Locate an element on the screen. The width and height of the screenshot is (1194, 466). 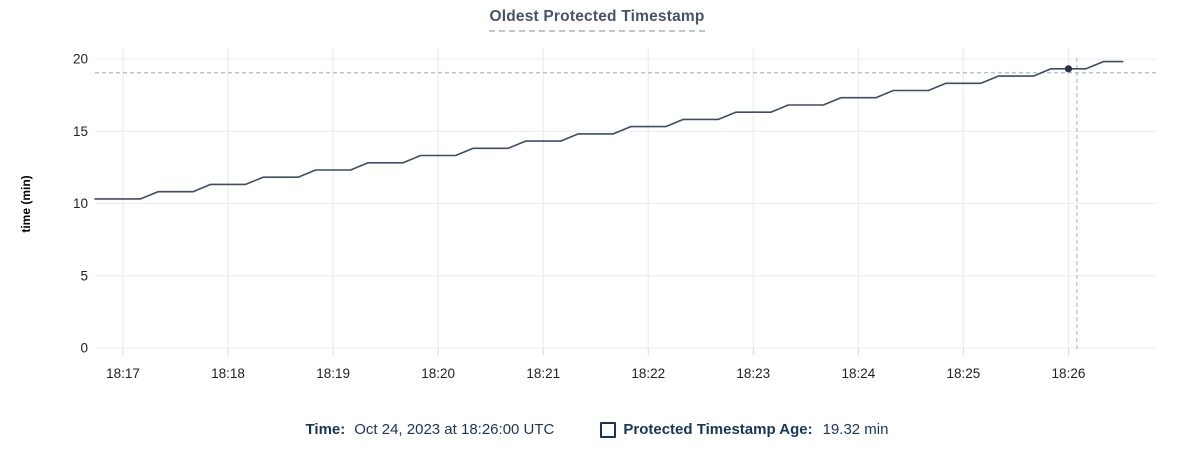
x-tick-label: 18:21 is located at coordinates (543, 373).